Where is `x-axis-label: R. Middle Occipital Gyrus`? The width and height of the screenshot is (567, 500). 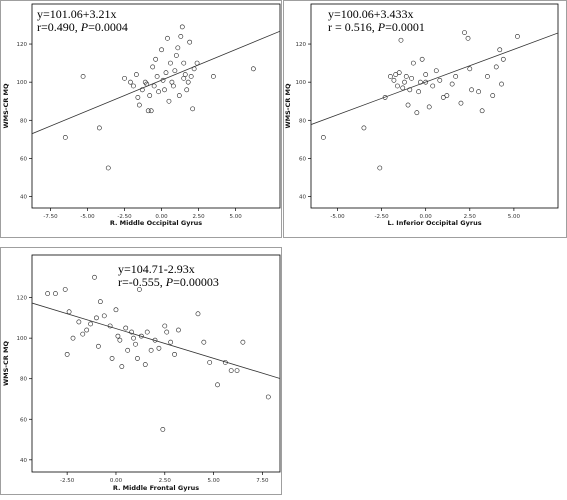
x-axis-label: R. Middle Occipital Gyrus is located at coordinates (156, 223).